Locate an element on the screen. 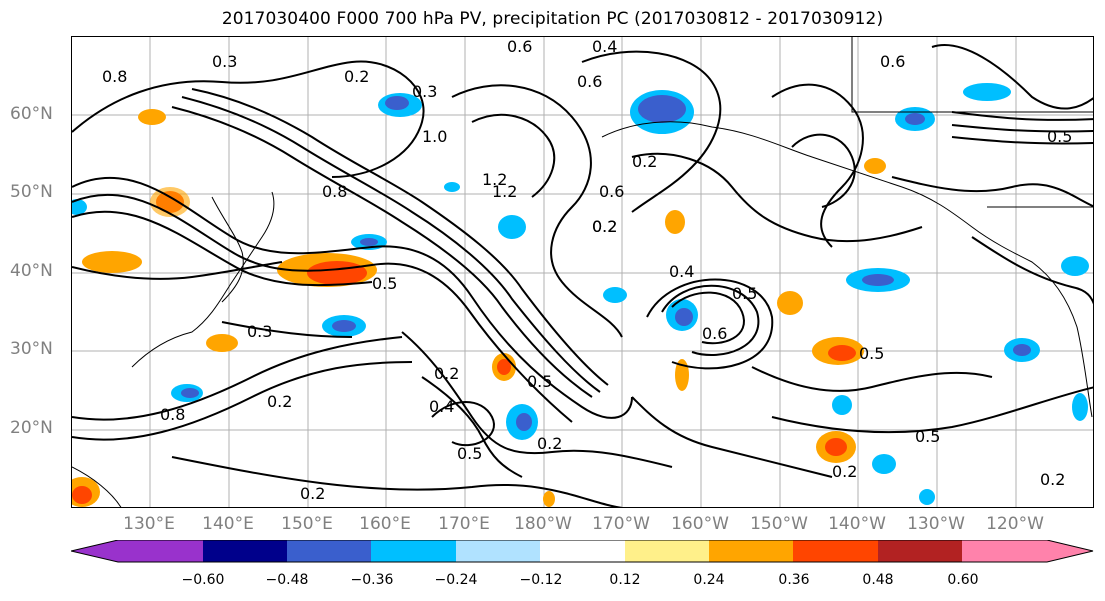 Image resolution: width=1105 pixels, height=601 pixels. lon-label: 170°W is located at coordinates (621, 524).